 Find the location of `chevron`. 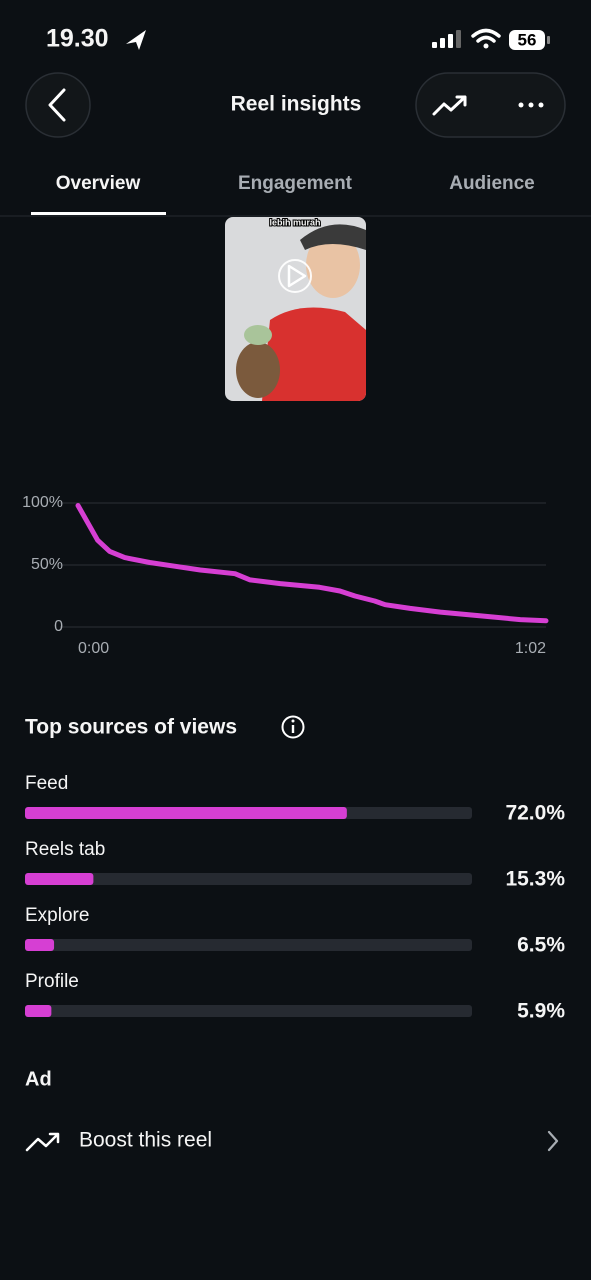

chevron is located at coordinates (553, 1141).